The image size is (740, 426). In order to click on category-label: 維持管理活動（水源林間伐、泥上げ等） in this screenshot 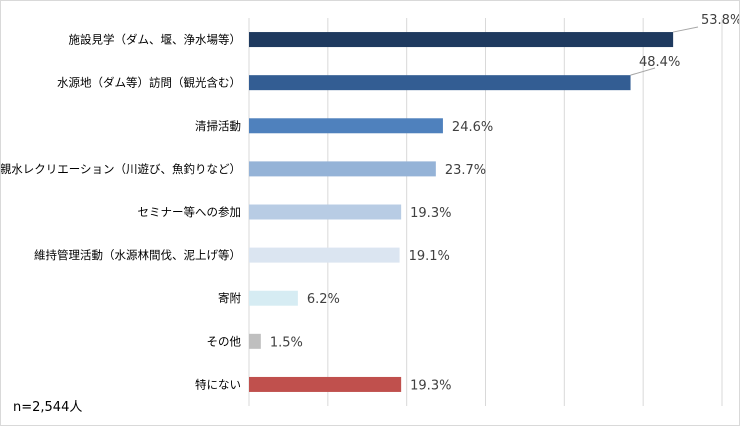, I will do `click(137, 255)`.